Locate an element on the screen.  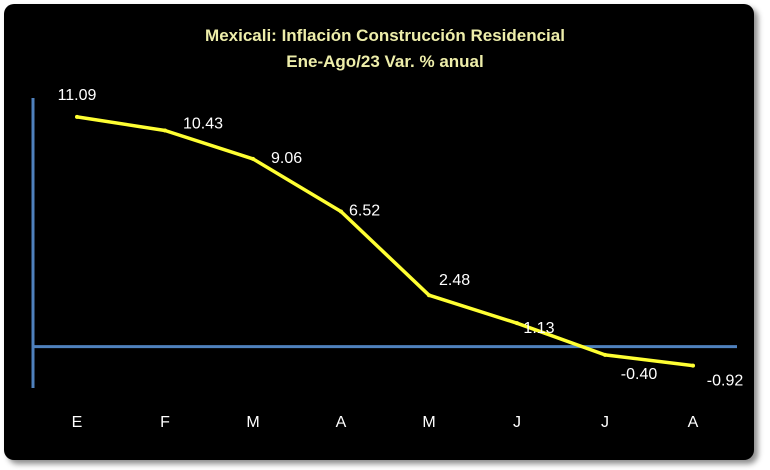
data-label: 11.09 is located at coordinates (77, 95).